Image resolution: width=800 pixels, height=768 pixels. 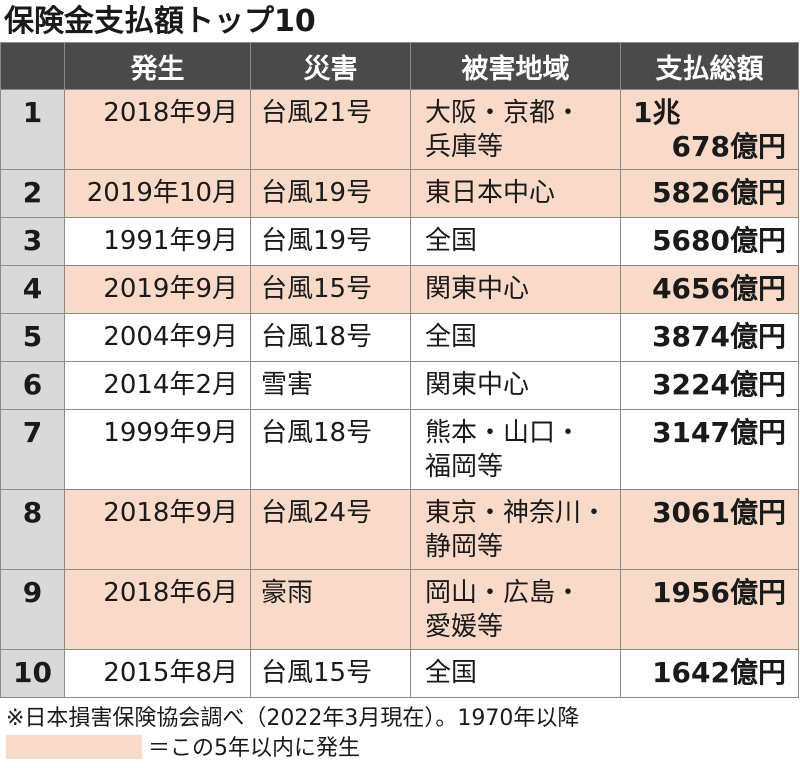 I want to click on amount-cell: 1642億円, so click(x=709, y=673).